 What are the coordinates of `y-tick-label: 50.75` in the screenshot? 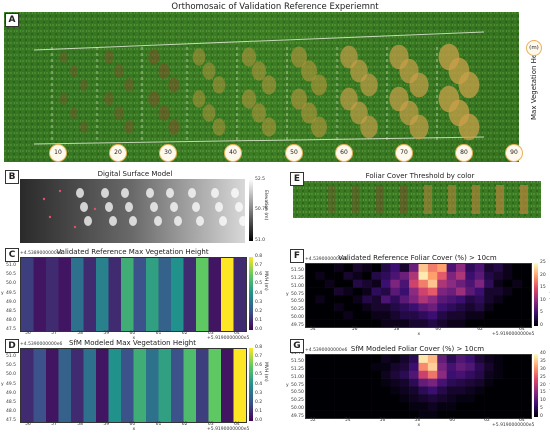 It's located at (297, 385).